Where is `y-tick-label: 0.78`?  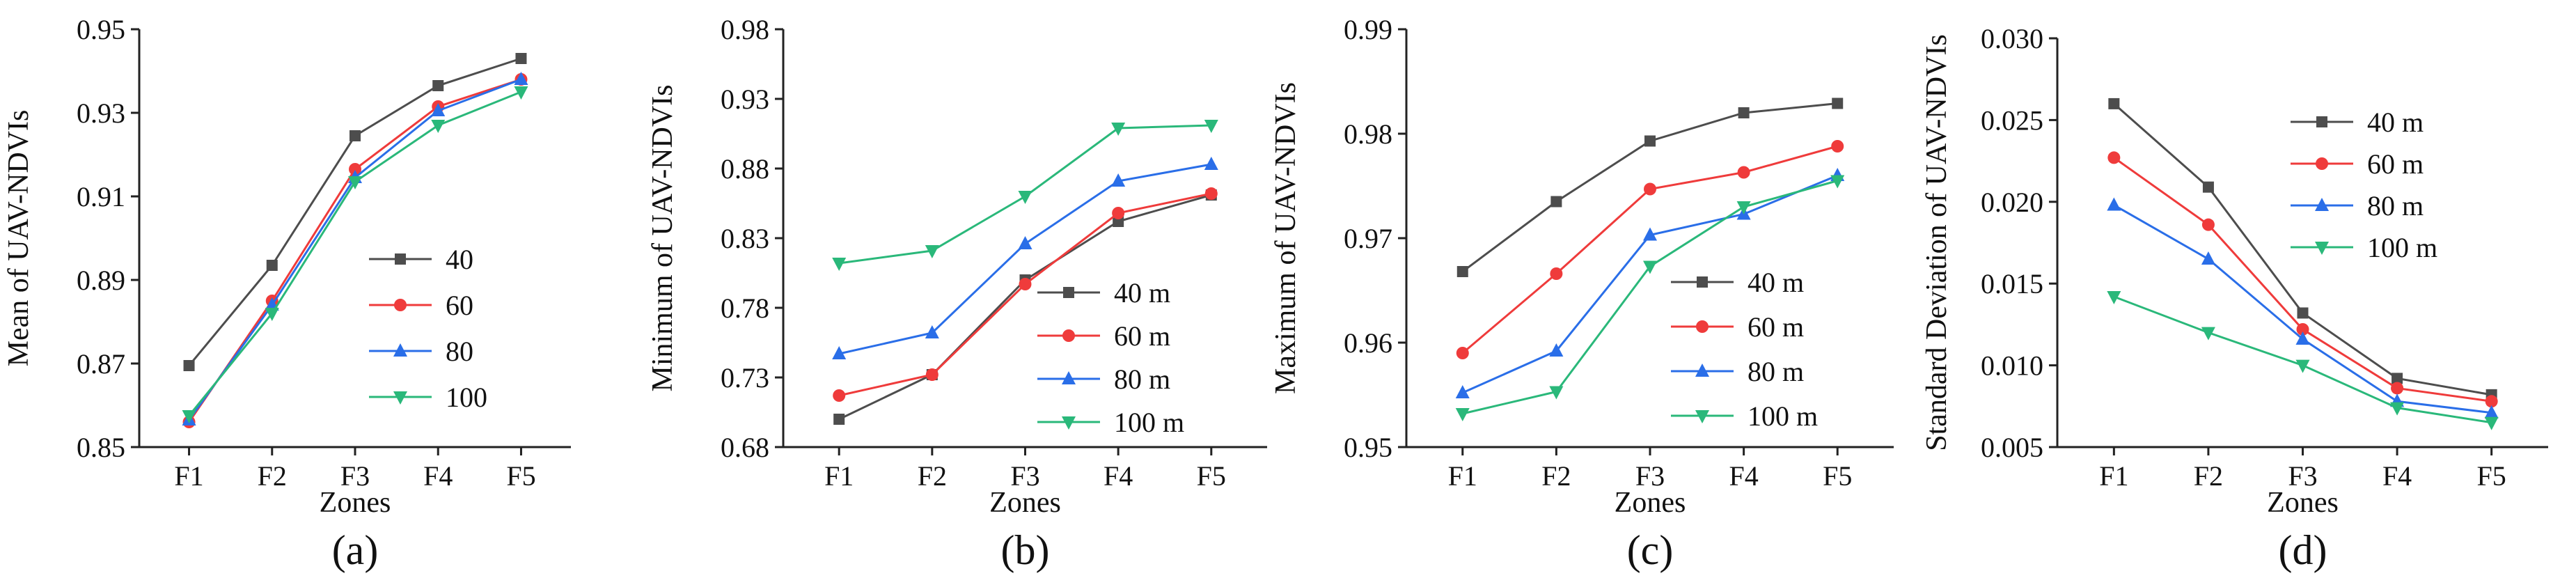 y-tick-label: 0.78 is located at coordinates (745, 308).